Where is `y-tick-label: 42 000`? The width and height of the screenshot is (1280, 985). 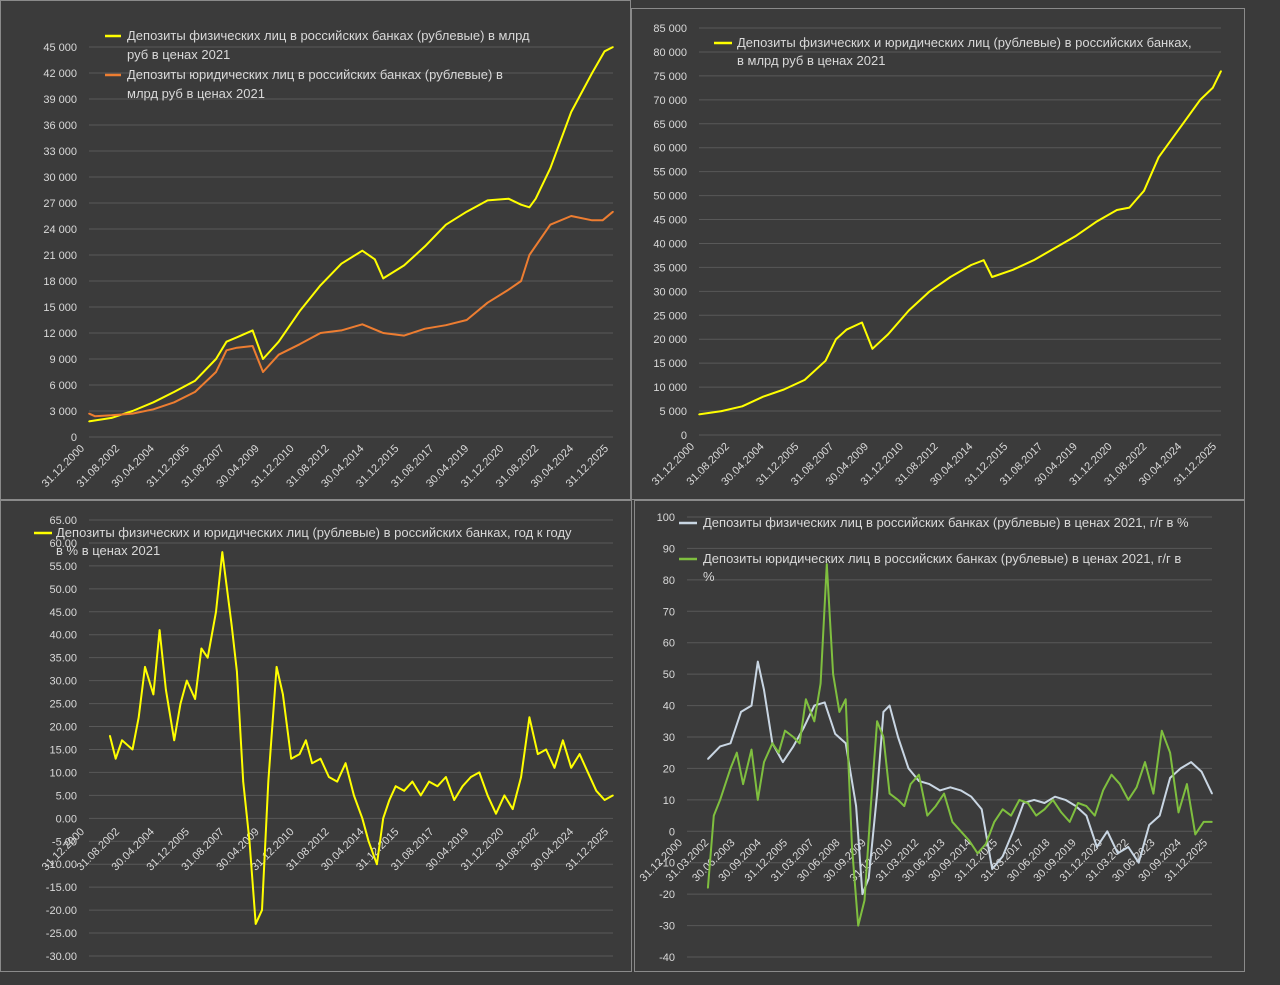
y-tick-label: 42 000 is located at coordinates (60, 74).